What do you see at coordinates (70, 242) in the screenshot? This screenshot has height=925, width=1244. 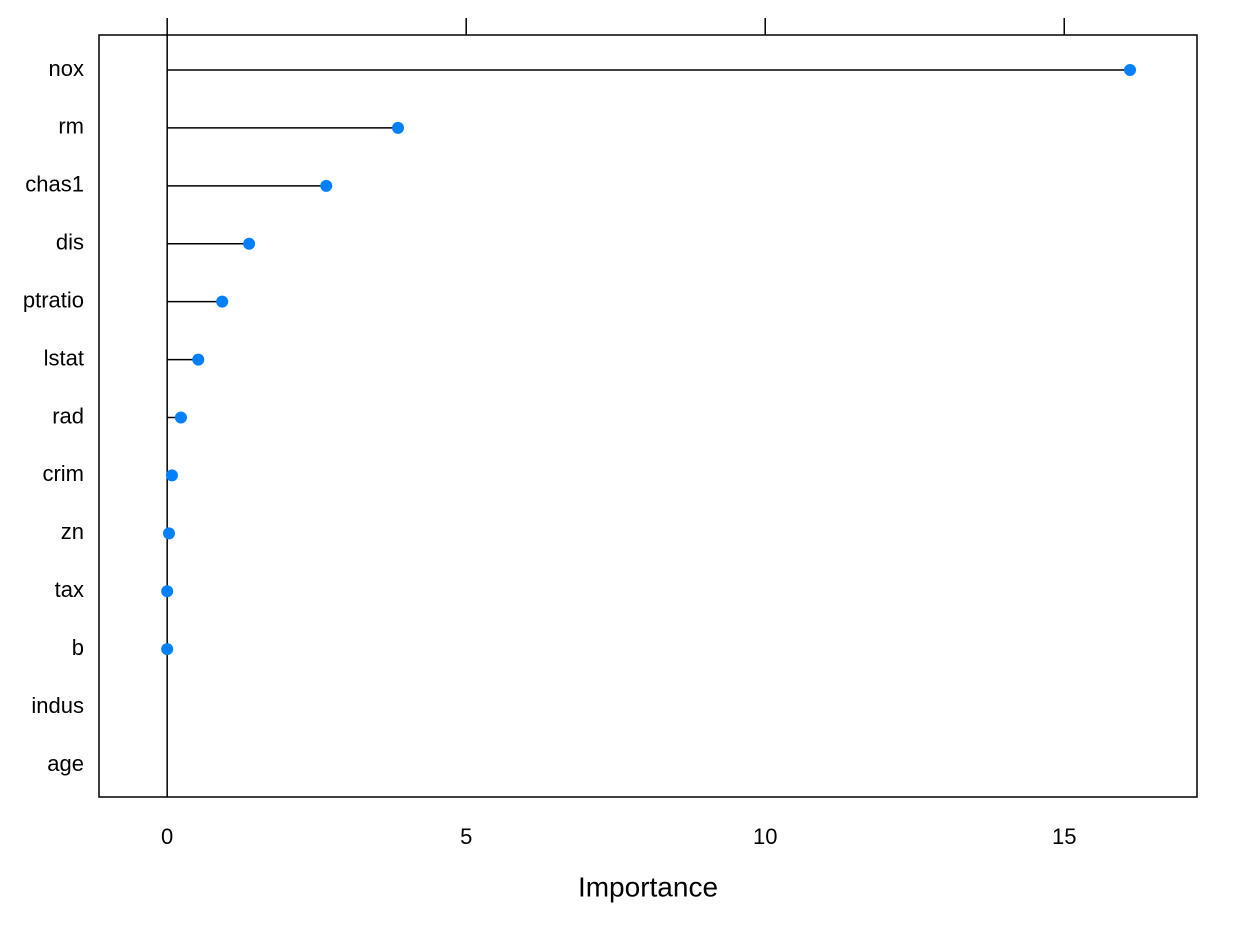 I see `y-tick-label: dis` at bounding box center [70, 242].